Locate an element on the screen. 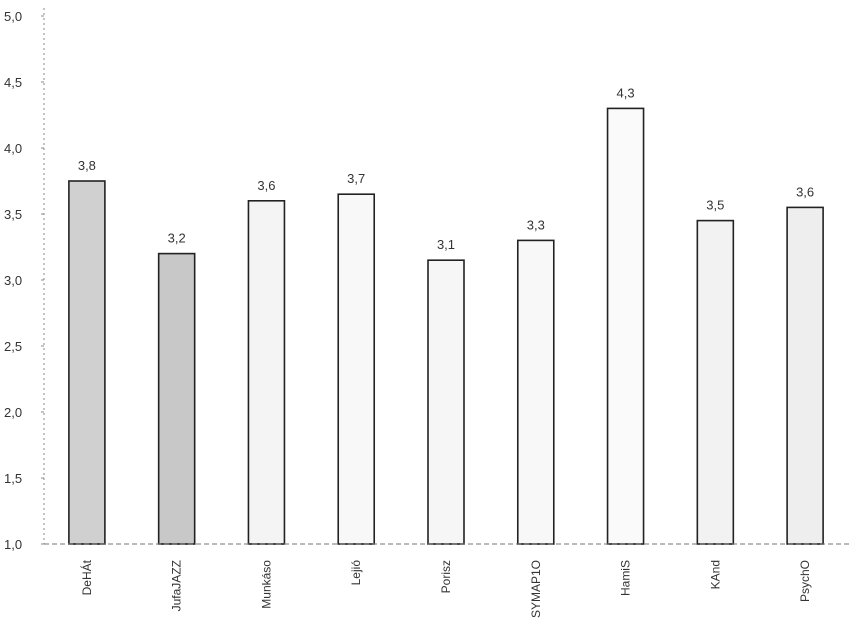 The width and height of the screenshot is (855, 632). data-label: 3,3 is located at coordinates (536, 224).